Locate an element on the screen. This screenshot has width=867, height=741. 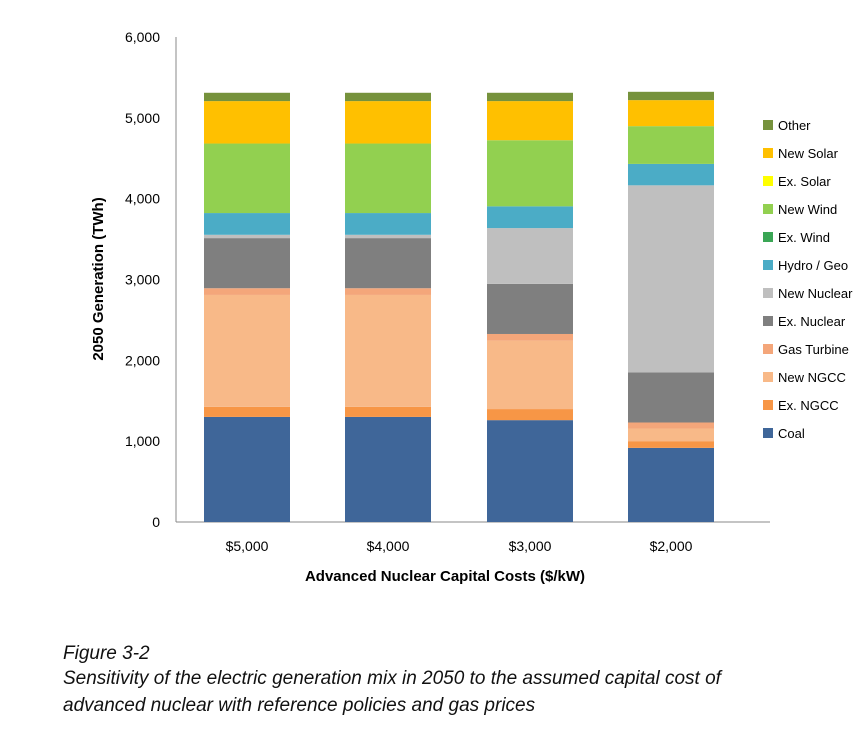
legend-item: Ex. Nuclear is located at coordinates (804, 321).